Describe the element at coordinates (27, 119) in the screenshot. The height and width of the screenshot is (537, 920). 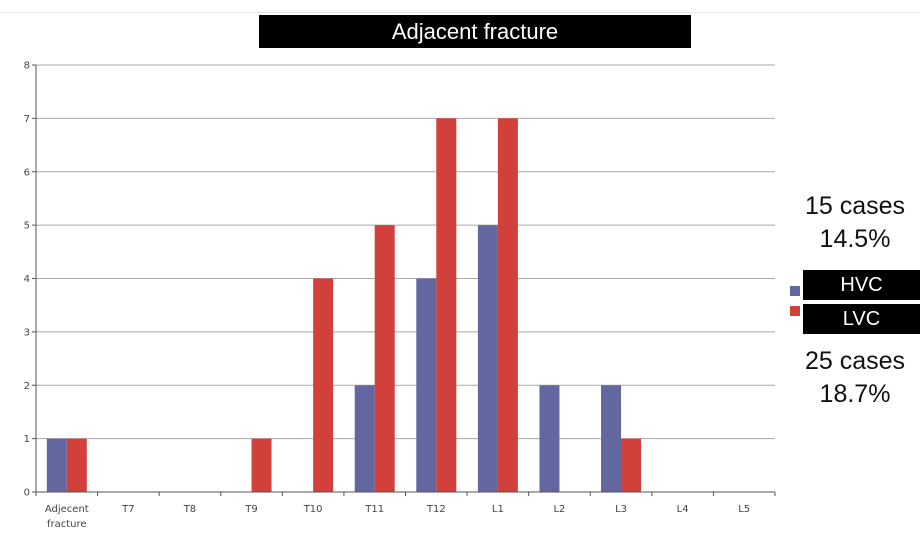
I see `ytick-label-7: 7` at that location.